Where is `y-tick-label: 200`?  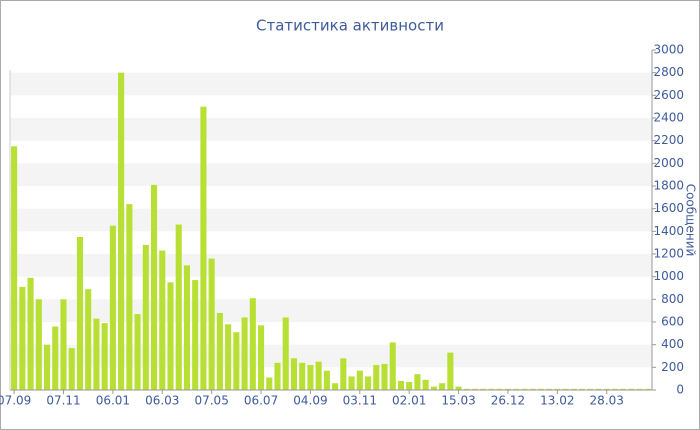
y-tick-label: 200 is located at coordinates (672, 367).